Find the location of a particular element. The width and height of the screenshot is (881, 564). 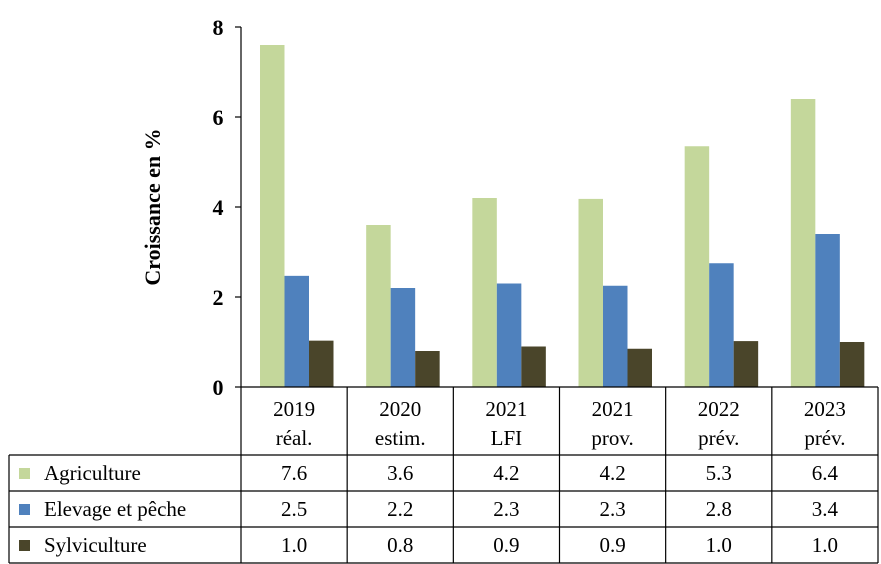

table-cell-value: 6.4 is located at coordinates (825, 473).